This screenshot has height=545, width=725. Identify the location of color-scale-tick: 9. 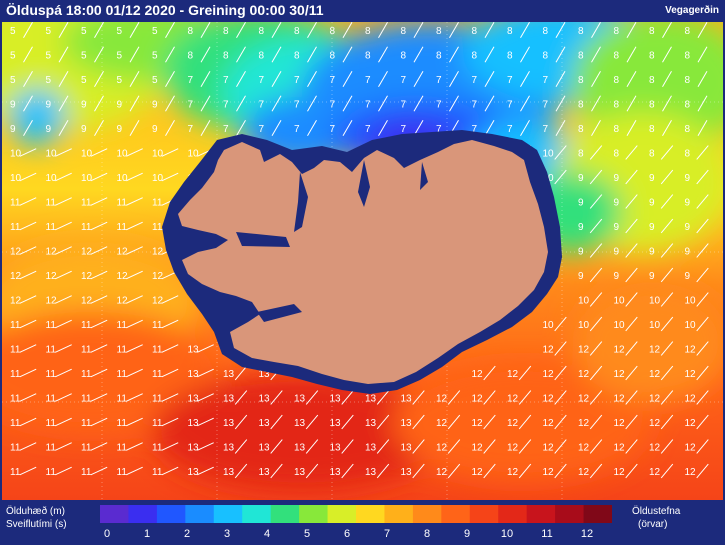
(467, 534).